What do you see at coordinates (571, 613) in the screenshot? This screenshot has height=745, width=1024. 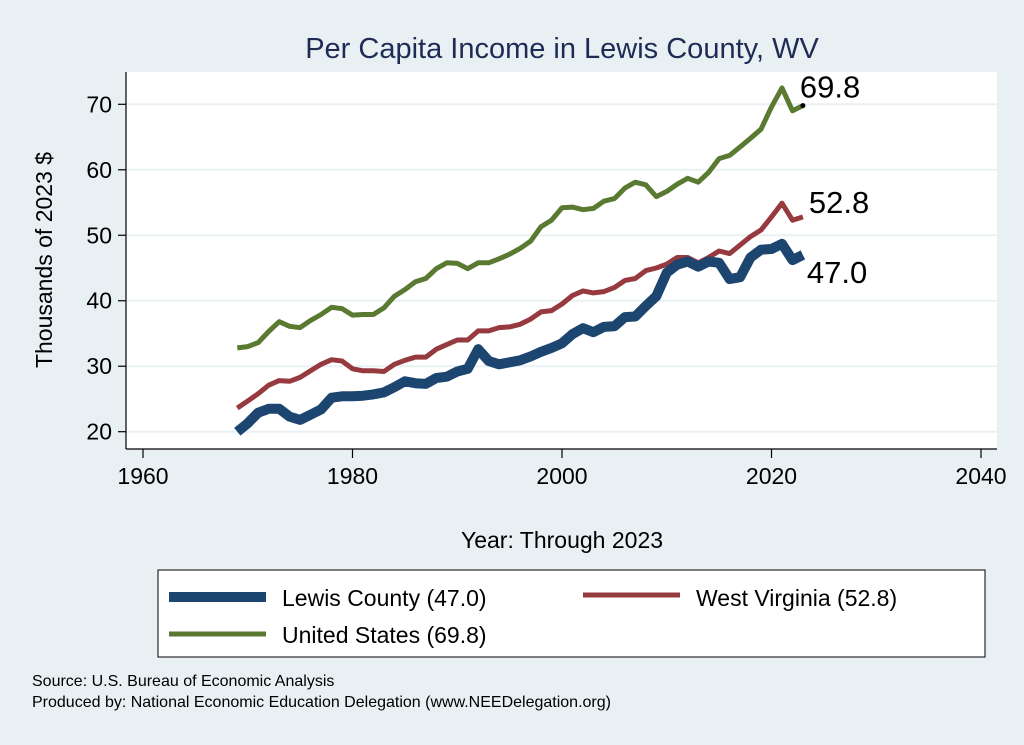 I see `legend` at bounding box center [571, 613].